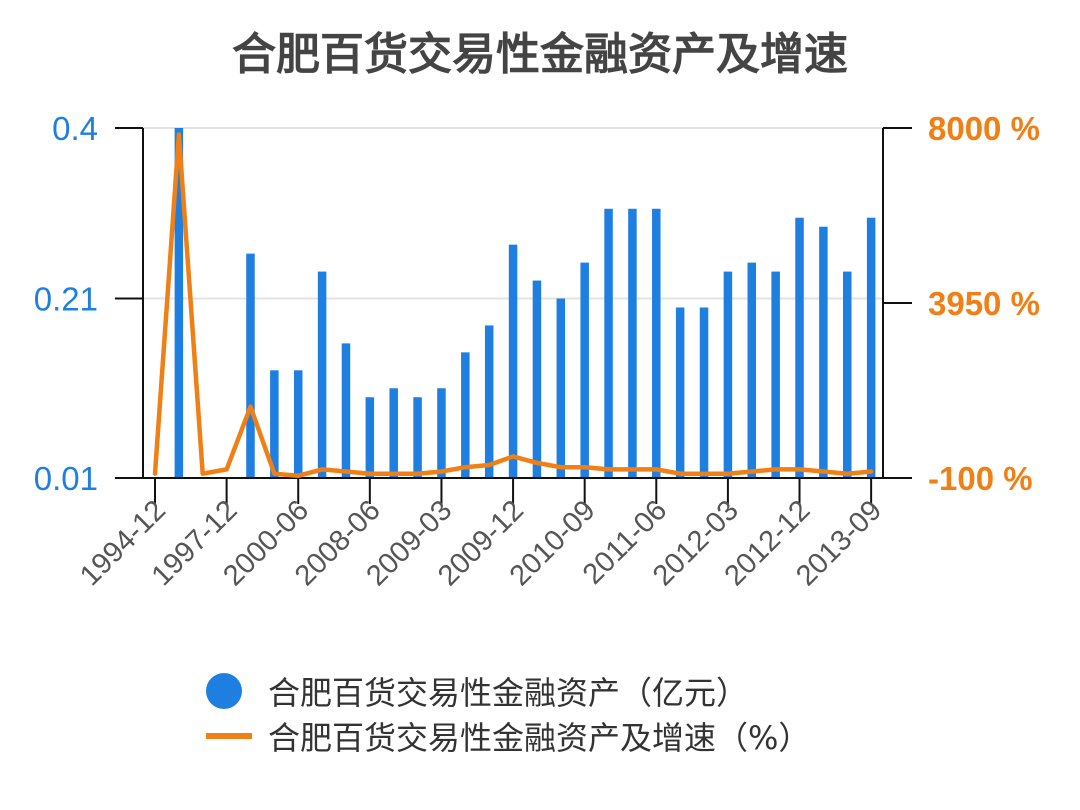  Describe the element at coordinates (229, 736) in the screenshot. I see `legend-line-swatch` at that location.